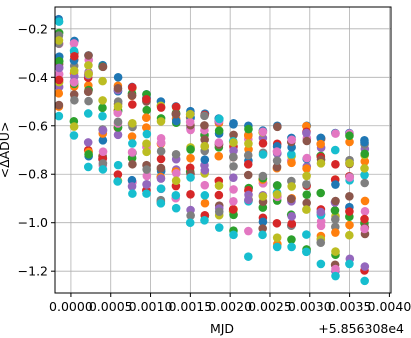 This screenshot has height=338, width=411. What do you see at coordinates (350, 306) in the screenshot?
I see `x-tick-label: 0.0035` at bounding box center [350, 306].